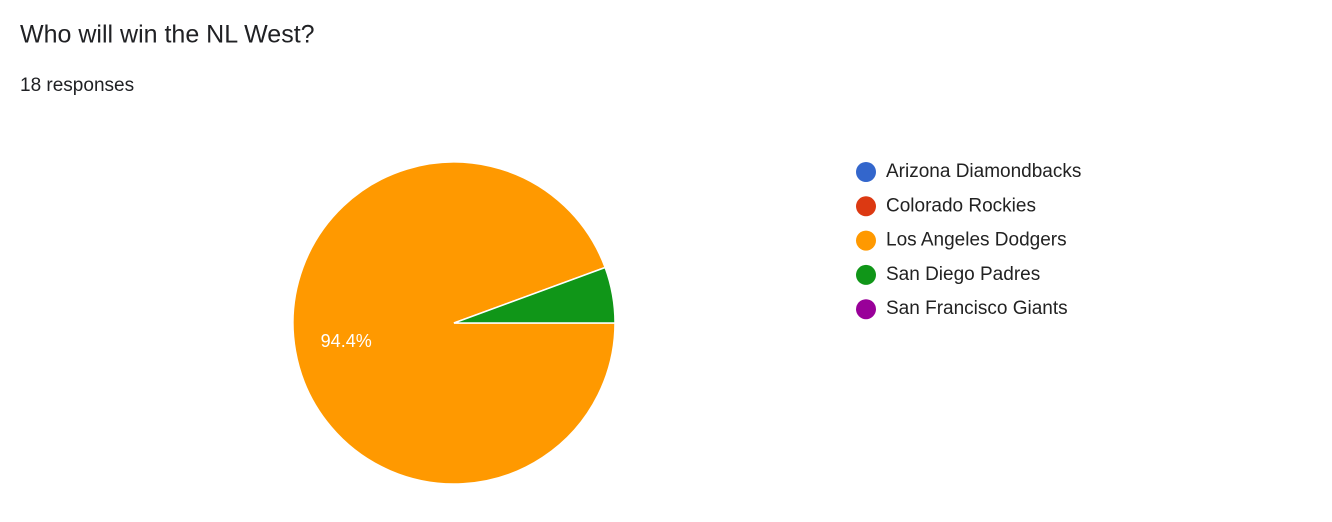 The image size is (1332, 522). What do you see at coordinates (961, 205) in the screenshot?
I see `legend-label: Colorado Rockies` at bounding box center [961, 205].